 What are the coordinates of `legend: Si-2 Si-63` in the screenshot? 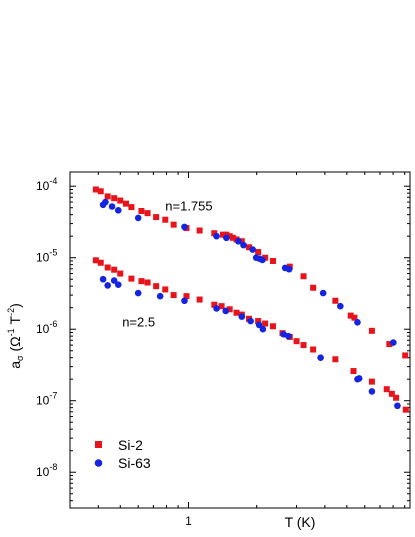 It's located at (122, 454).